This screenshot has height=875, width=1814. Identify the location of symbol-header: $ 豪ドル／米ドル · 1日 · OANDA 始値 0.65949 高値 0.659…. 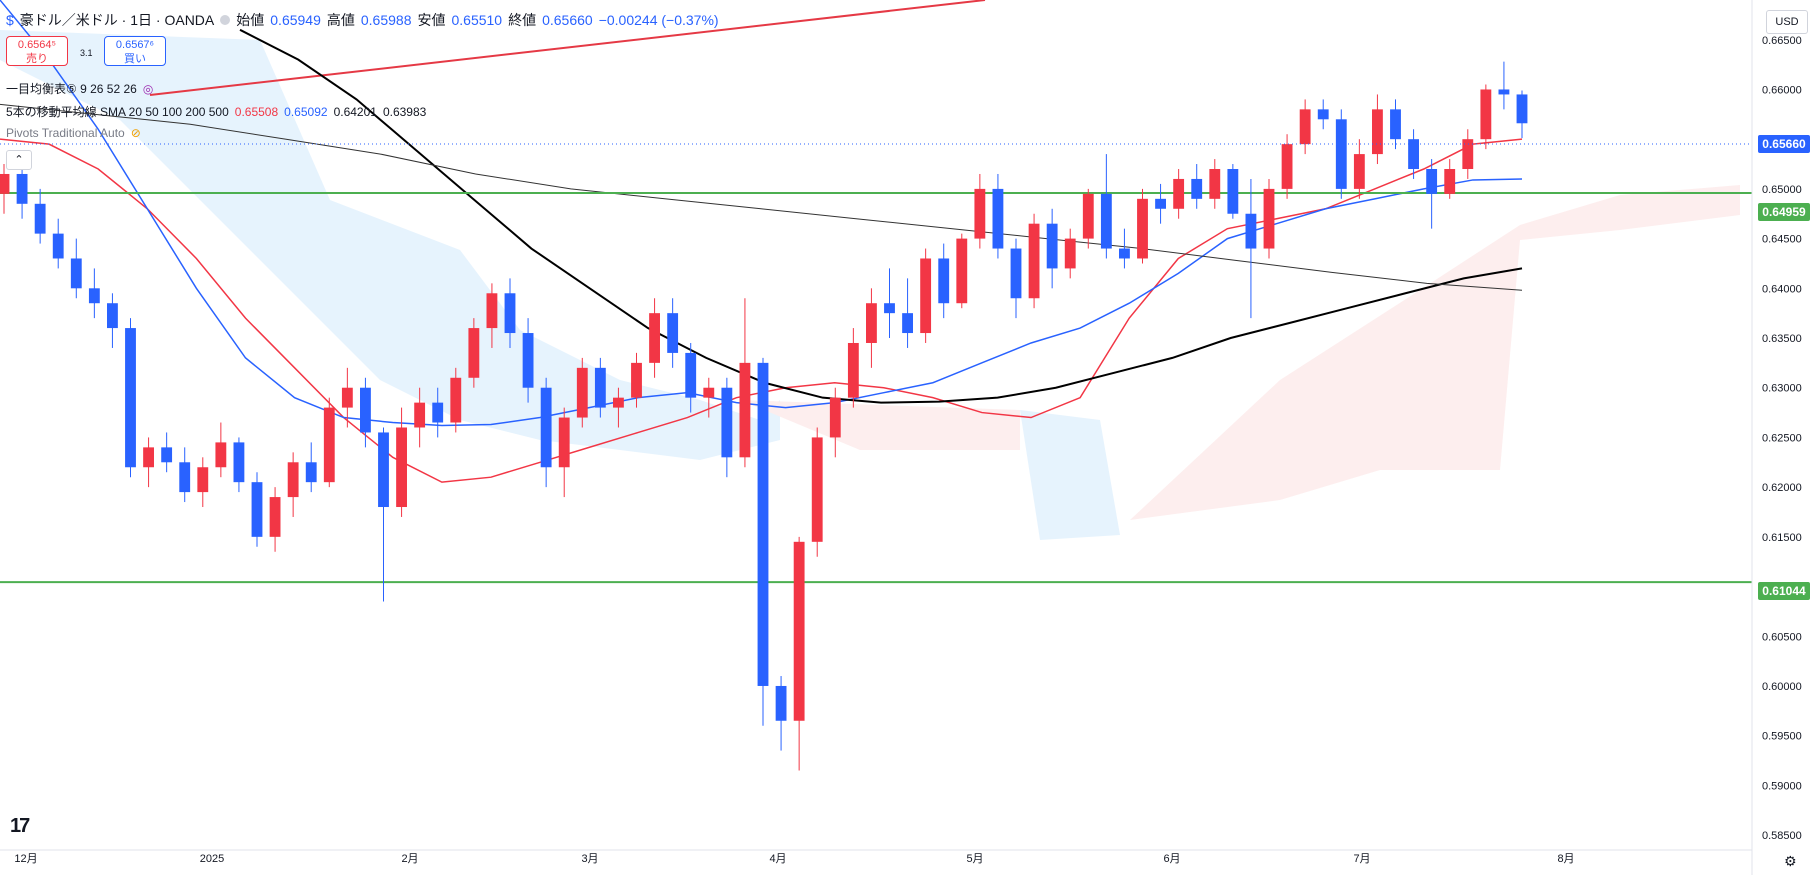
(362, 20).